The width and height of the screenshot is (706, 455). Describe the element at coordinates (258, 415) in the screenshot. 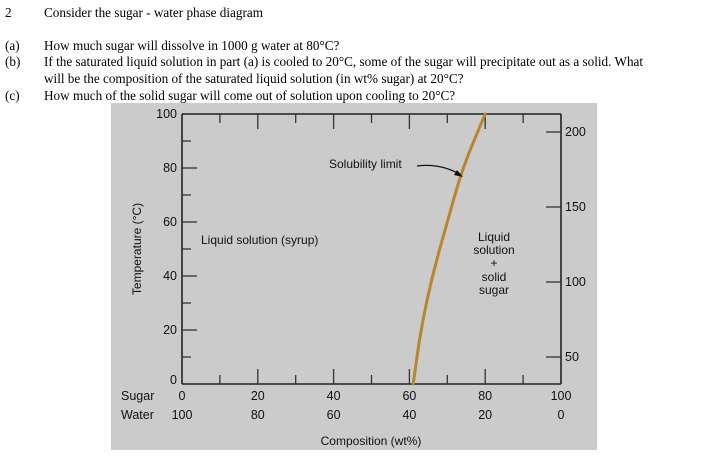

I see `x-tick-label-water: 80` at that location.